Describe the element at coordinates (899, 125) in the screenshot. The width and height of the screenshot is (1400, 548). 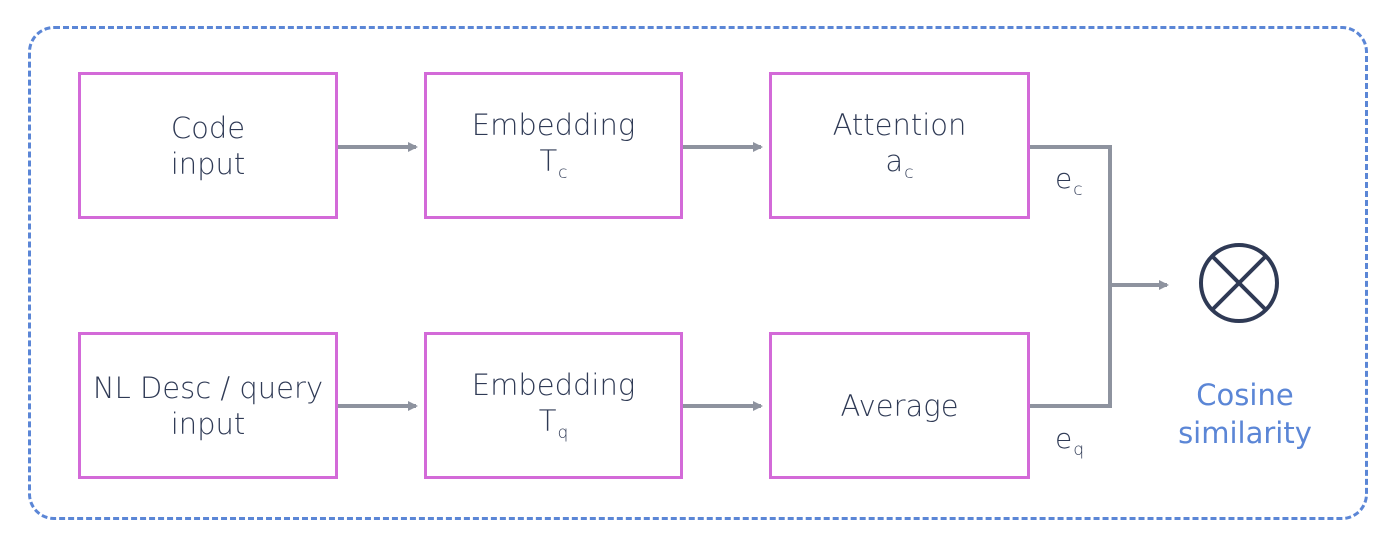
I see `attention-title: Attention` at that location.